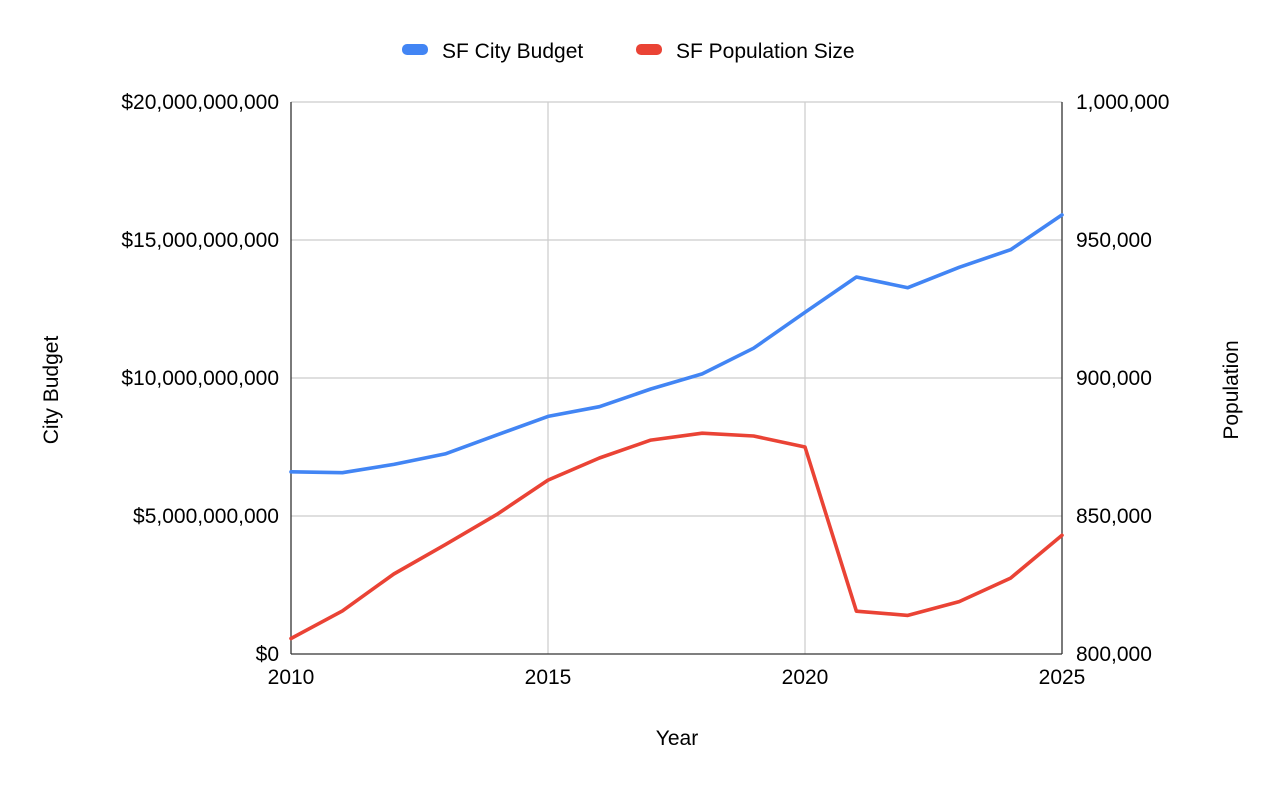  Describe the element at coordinates (206, 516) in the screenshot. I see `y-tick-label-left: $5,000,000,000` at that location.